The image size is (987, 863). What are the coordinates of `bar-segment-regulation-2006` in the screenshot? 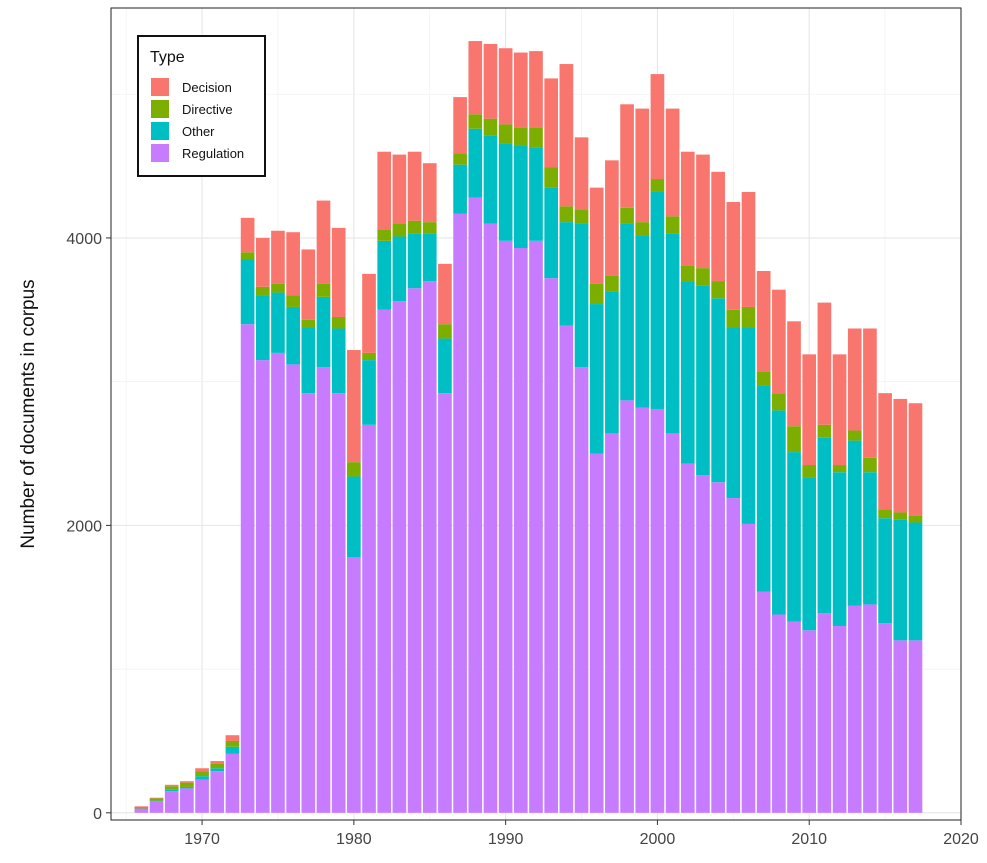 It's located at (748, 668).